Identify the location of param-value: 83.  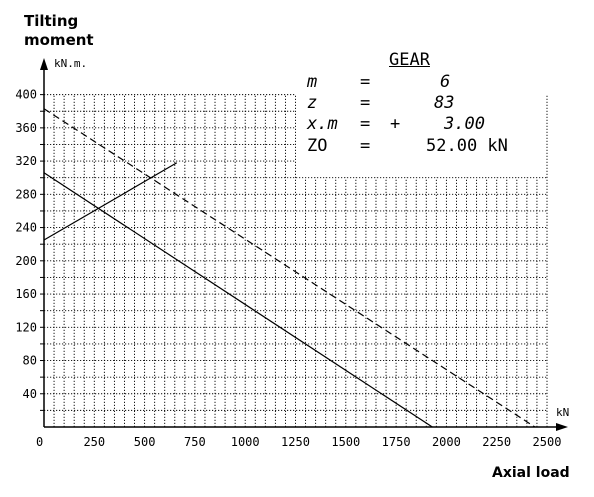
(444, 103).